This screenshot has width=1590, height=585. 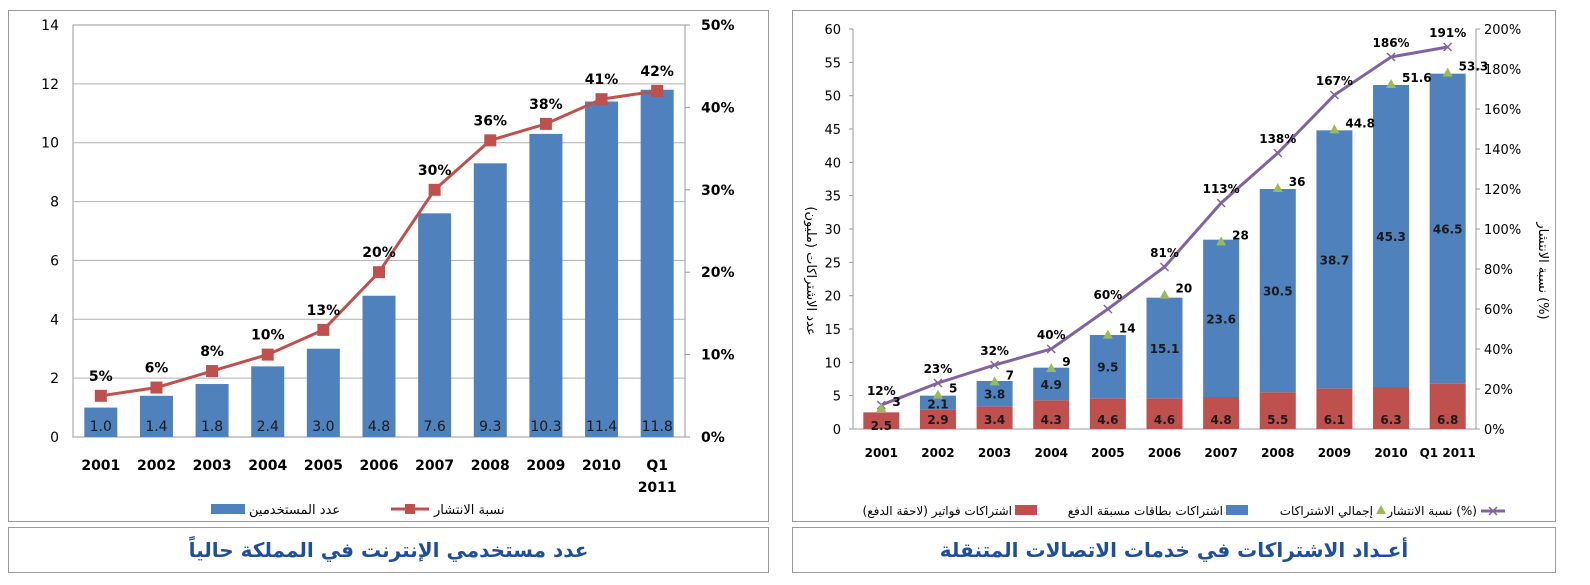 I want to click on penetration-label: 40%, so click(x=1051, y=335).